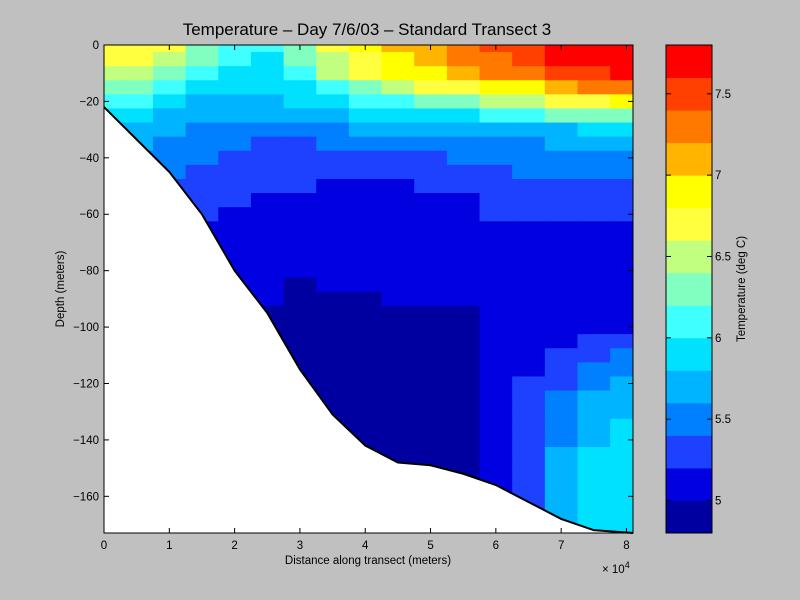 Image resolution: width=800 pixels, height=600 pixels. What do you see at coordinates (365, 546) in the screenshot?
I see `x-tick-label: 4` at bounding box center [365, 546].